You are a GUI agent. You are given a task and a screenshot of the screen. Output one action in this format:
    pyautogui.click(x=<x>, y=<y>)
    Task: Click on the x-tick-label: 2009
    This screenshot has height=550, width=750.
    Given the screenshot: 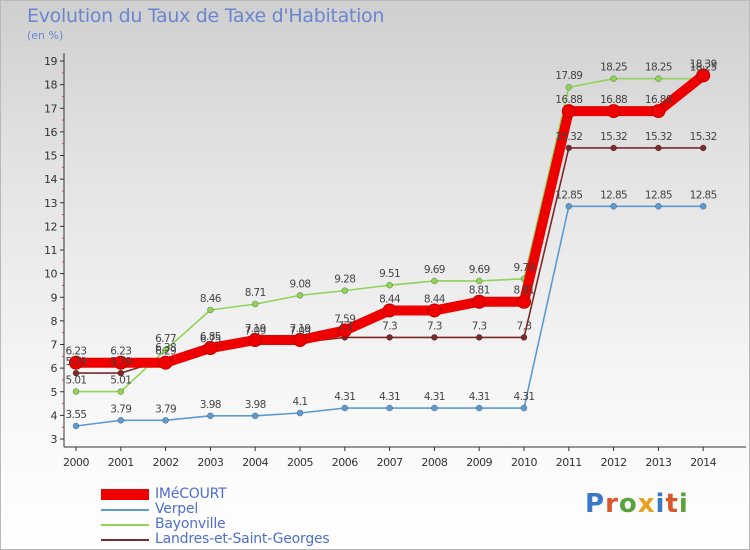 What is the action you would take?
    pyautogui.click(x=479, y=462)
    